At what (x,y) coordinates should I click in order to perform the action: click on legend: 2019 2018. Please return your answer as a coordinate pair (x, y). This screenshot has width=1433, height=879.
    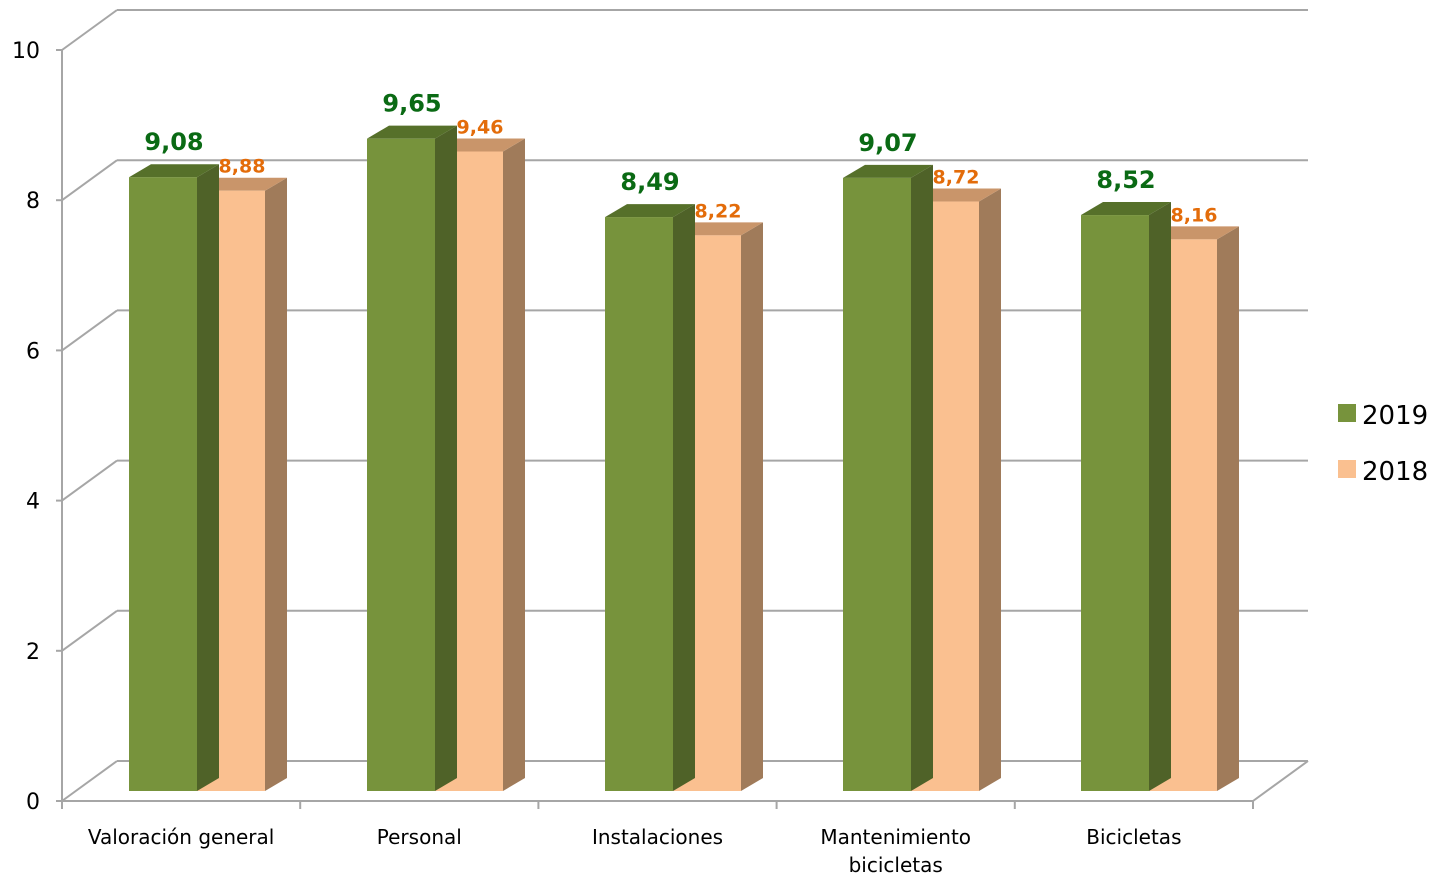
    Looking at the image, I should click on (1383, 444).